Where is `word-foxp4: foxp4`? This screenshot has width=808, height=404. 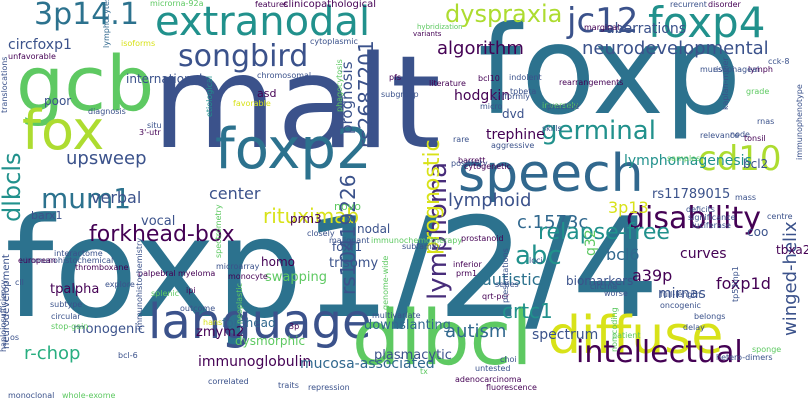
word-foxp4: foxp4 is located at coordinates (707, 23).